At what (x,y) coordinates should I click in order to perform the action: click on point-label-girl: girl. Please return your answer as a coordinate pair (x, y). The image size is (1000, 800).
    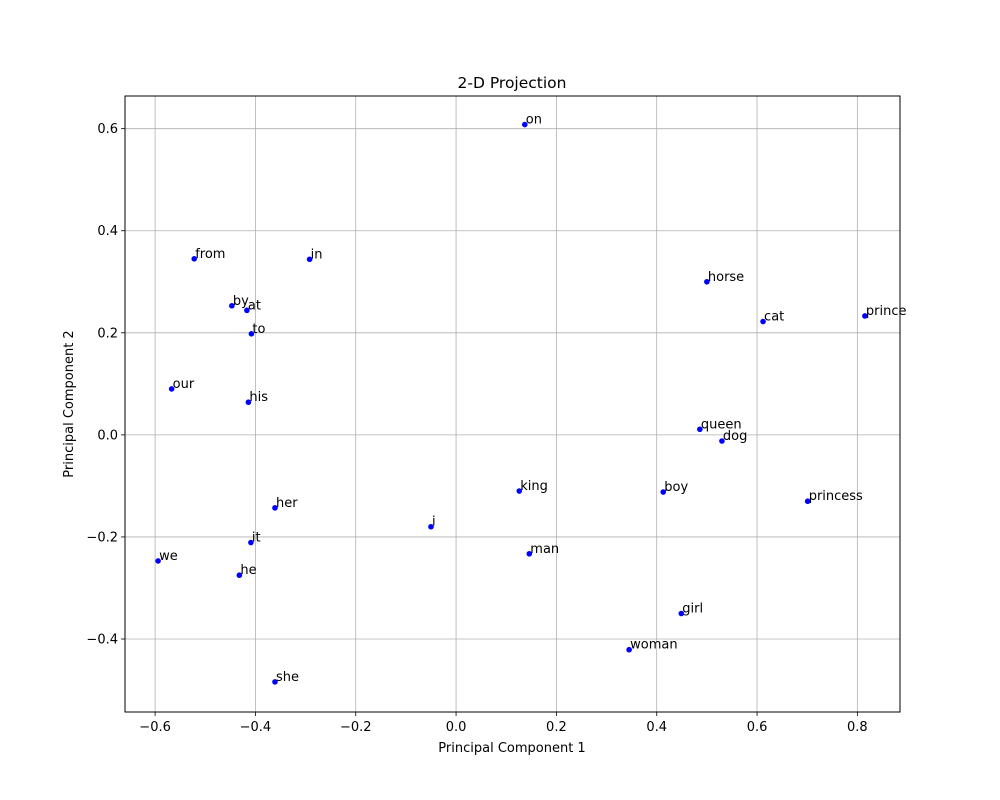
    Looking at the image, I should click on (692, 609).